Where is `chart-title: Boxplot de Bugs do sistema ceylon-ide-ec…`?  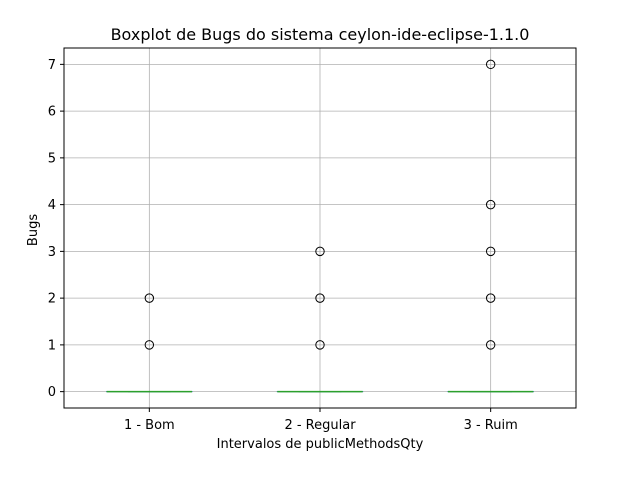 chart-title: Boxplot de Bugs do sistema ceylon-ide-ec… is located at coordinates (320, 34).